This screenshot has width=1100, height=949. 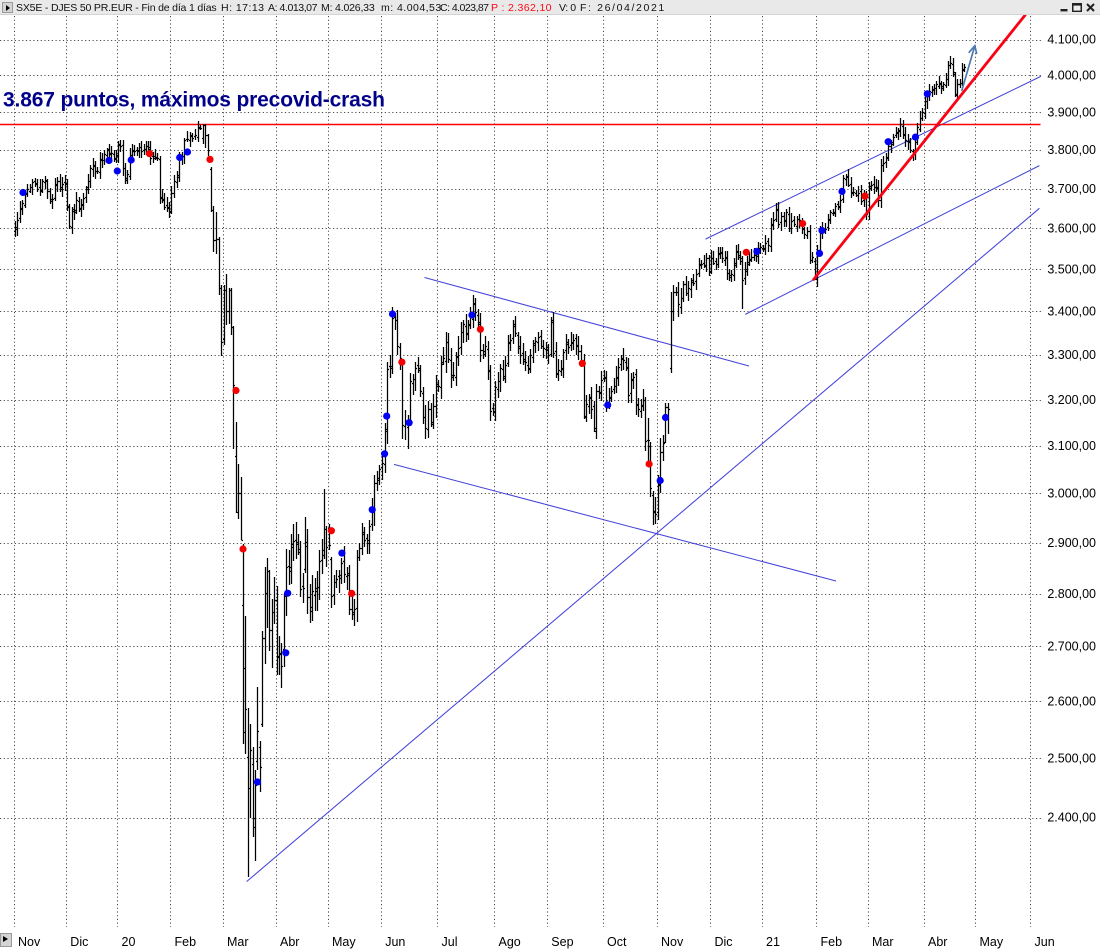 I want to click on svg-text: 2.400,00, so click(x=1071, y=818).